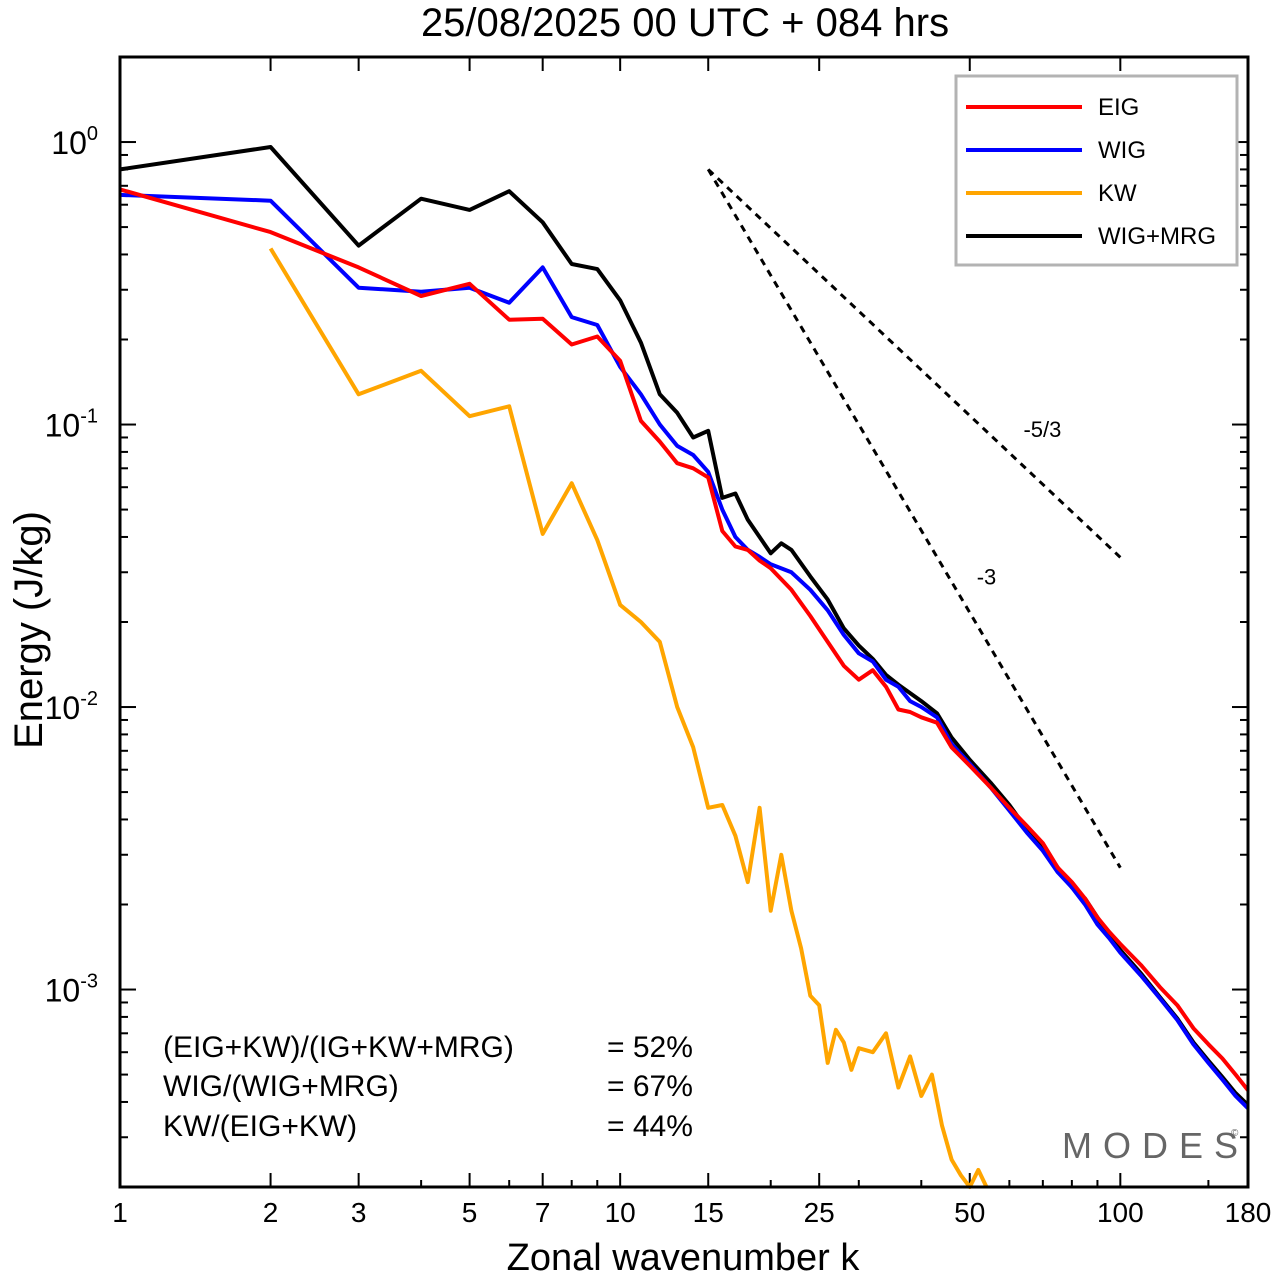 The height and width of the screenshot is (1281, 1280). Describe the element at coordinates (620, 1212) in the screenshot. I see `x-tick-label: 10` at that location.